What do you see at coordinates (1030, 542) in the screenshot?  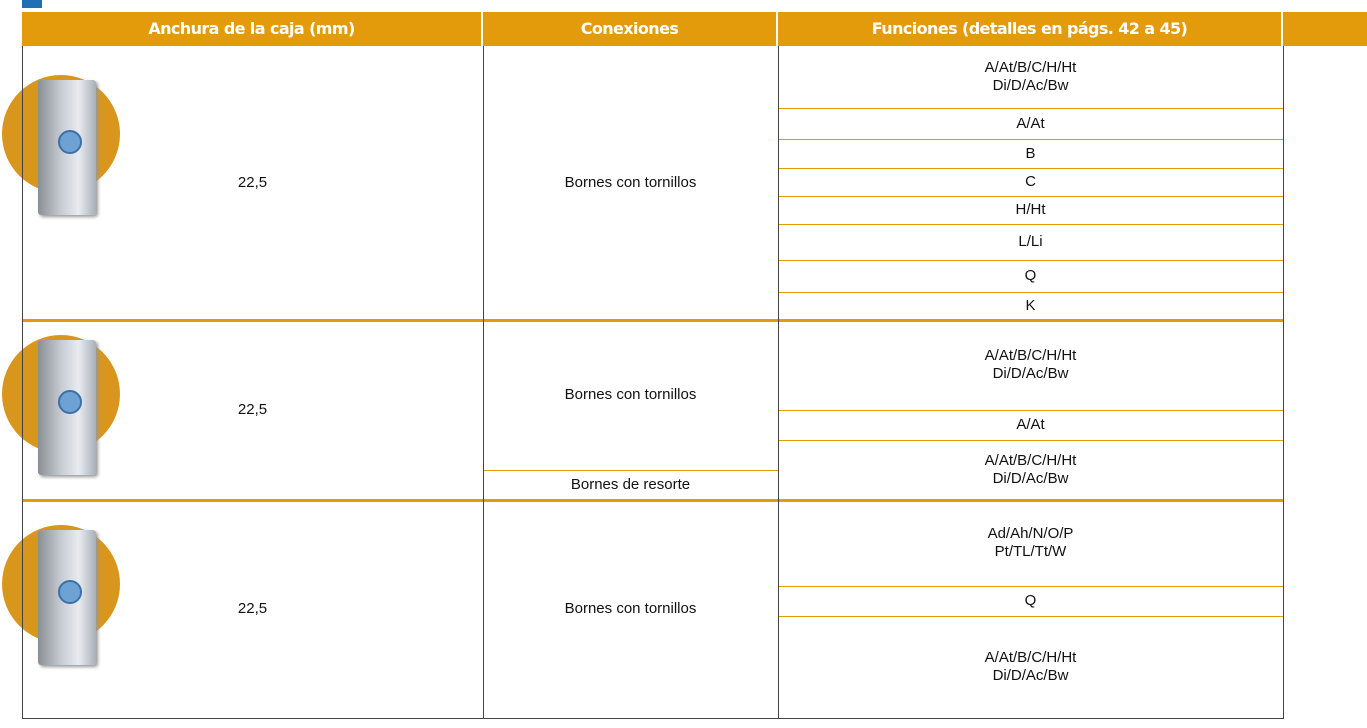 I see `function-cell: Ad/Ah/N/O/P Pt/TL/Tt/W` at bounding box center [1030, 542].